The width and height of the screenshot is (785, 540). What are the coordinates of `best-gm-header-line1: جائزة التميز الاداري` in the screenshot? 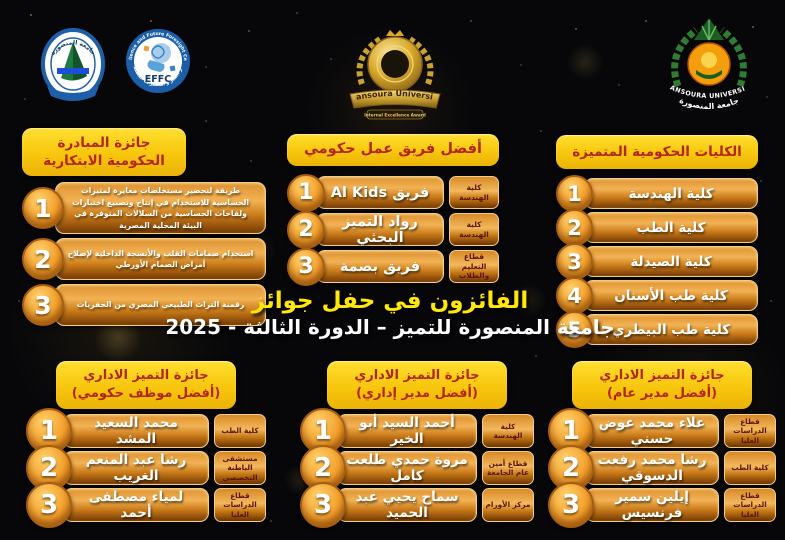 It's located at (662, 376).